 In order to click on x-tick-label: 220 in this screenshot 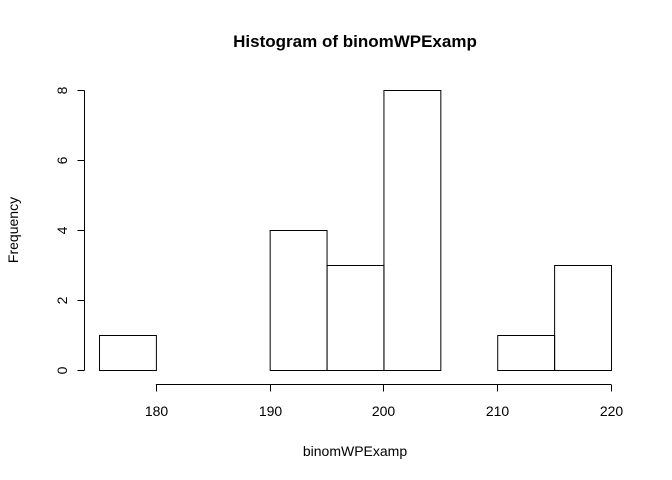, I will do `click(612, 411)`.